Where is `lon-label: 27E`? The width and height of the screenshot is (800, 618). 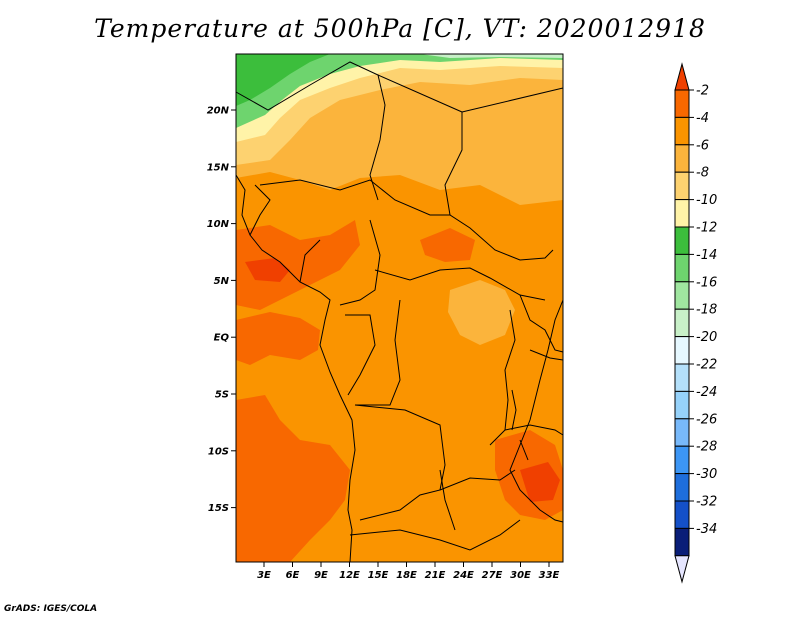
lon-label: 27E is located at coordinates (492, 575).